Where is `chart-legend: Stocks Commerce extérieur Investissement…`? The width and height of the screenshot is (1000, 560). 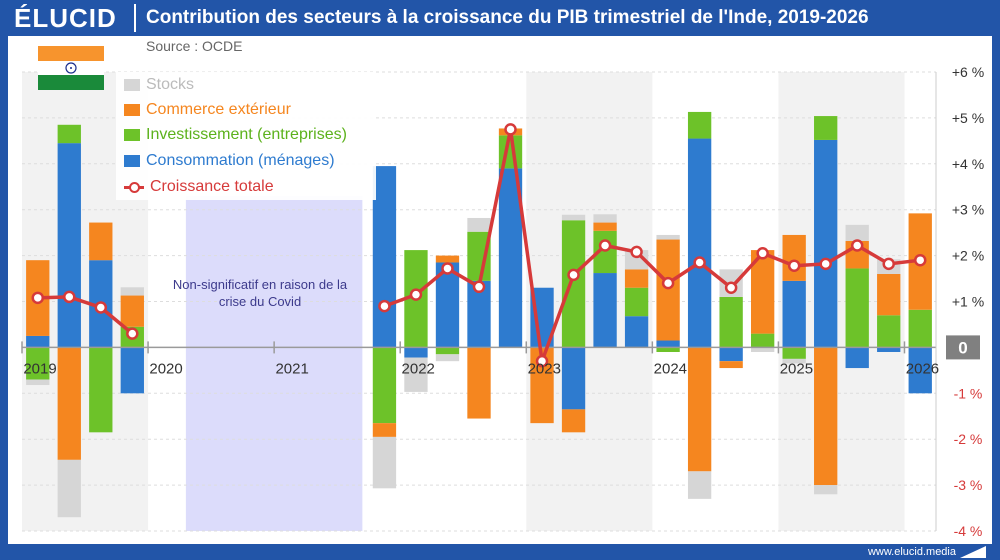 chart-legend: Stocks Commerce extérieur Investissement… is located at coordinates (246, 136).